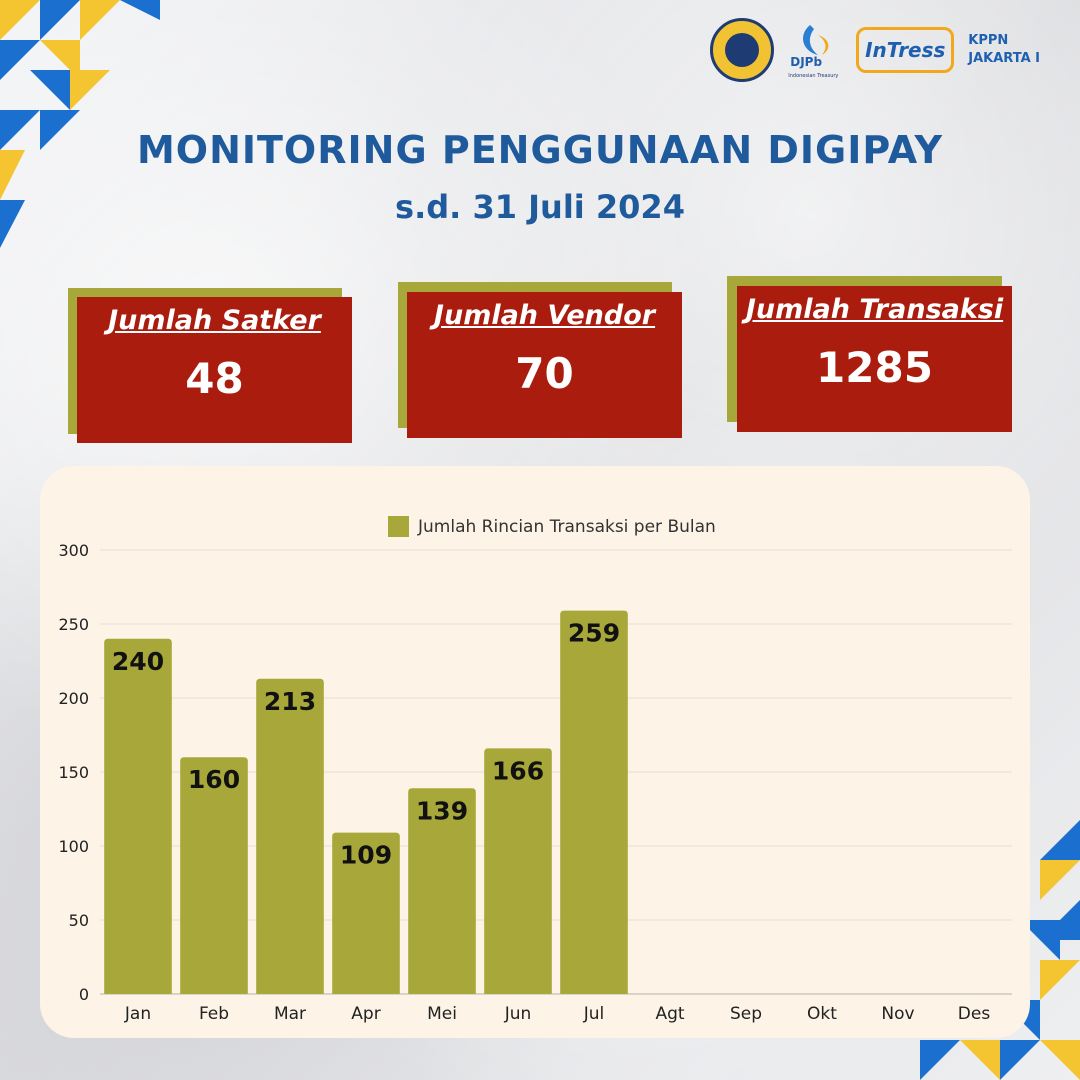  I want to click on intress-logo: InTress, so click(905, 50).